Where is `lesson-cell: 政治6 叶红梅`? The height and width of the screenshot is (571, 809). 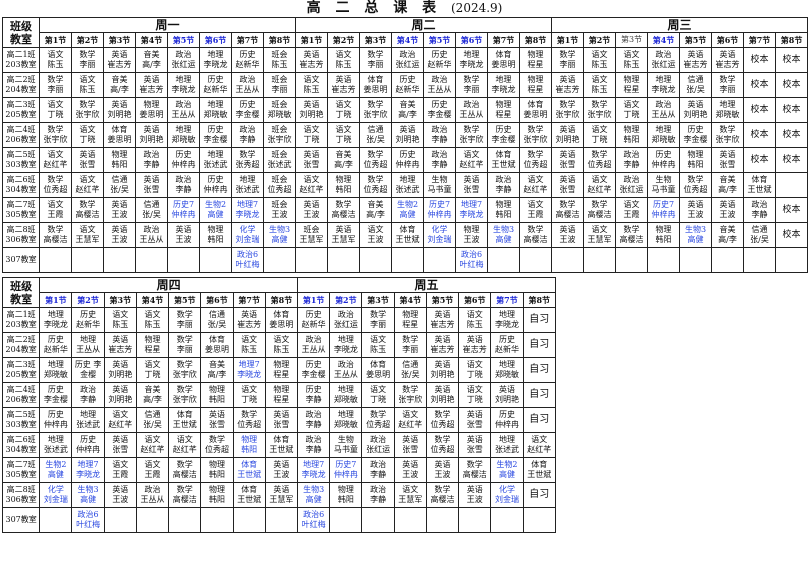
lesson-cell: 政治6 叶红梅 is located at coordinates (472, 260).